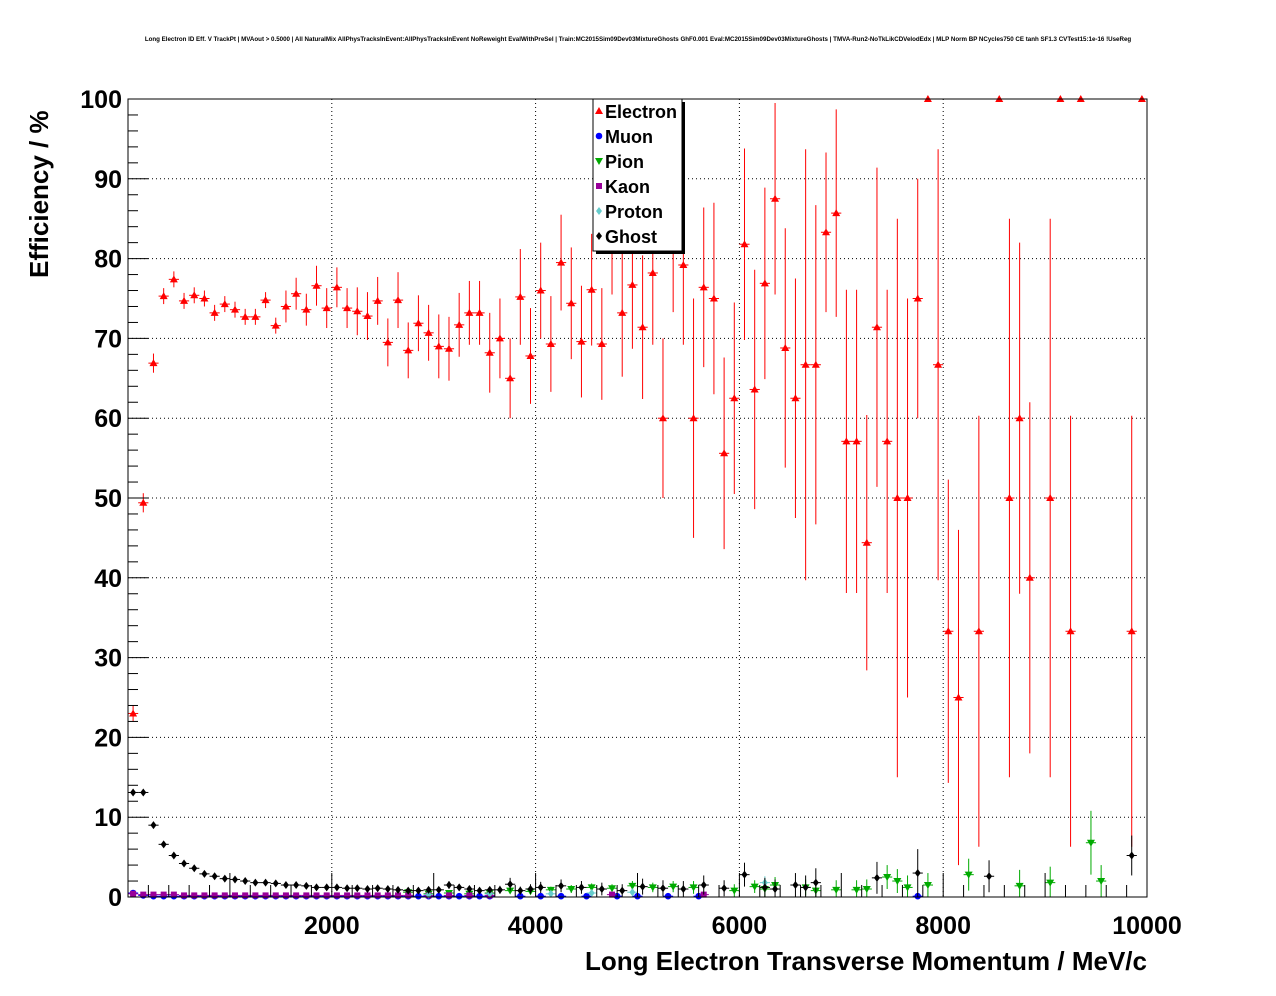 Image resolution: width=1276 pixels, height=996 pixels. What do you see at coordinates (599, 136) in the screenshot?
I see `legend-marker-muon` at bounding box center [599, 136].